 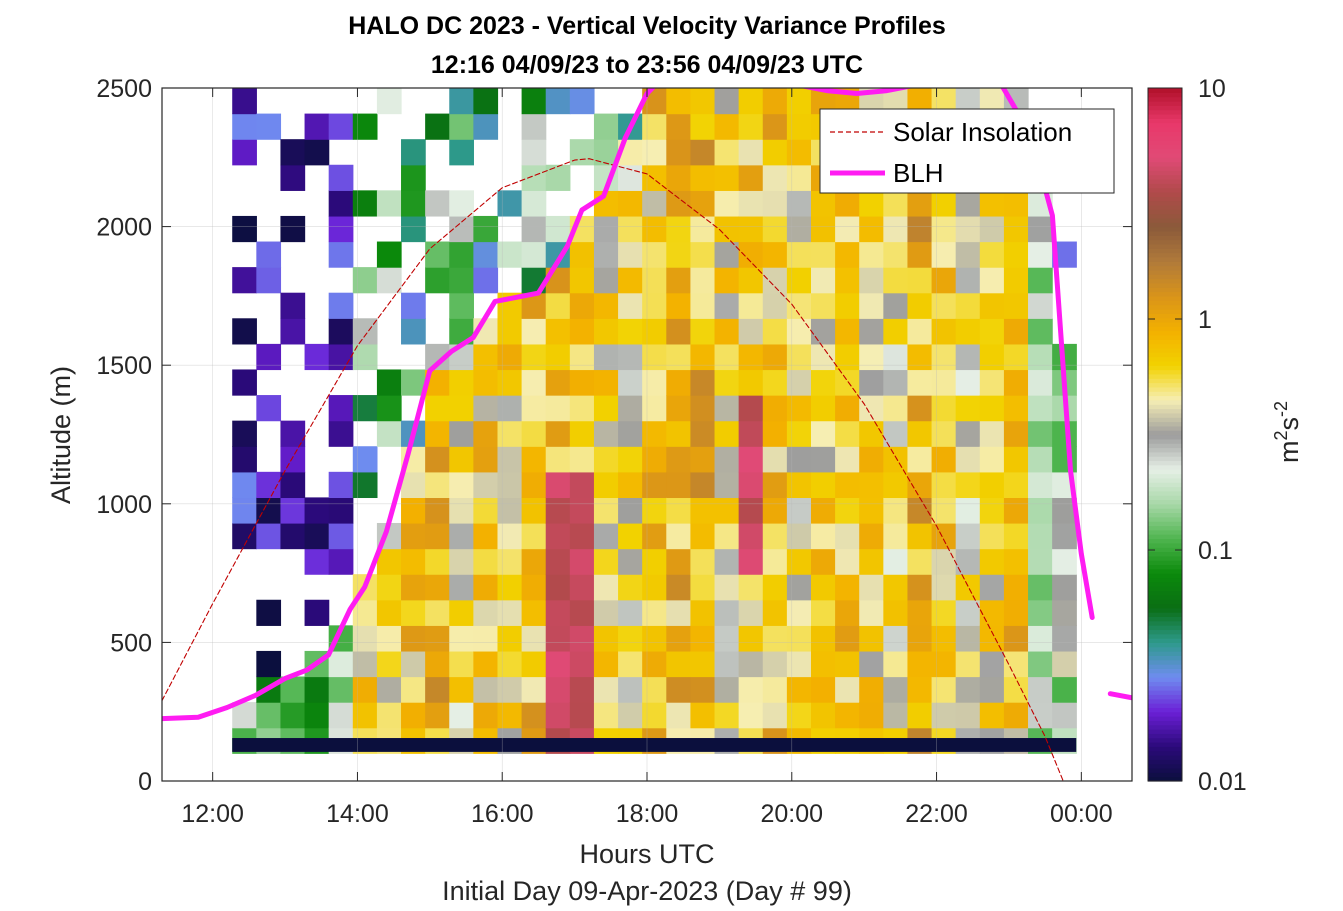 What do you see at coordinates (1289, 452) in the screenshot?
I see `colorbar-label-base: m` at bounding box center [1289, 452].